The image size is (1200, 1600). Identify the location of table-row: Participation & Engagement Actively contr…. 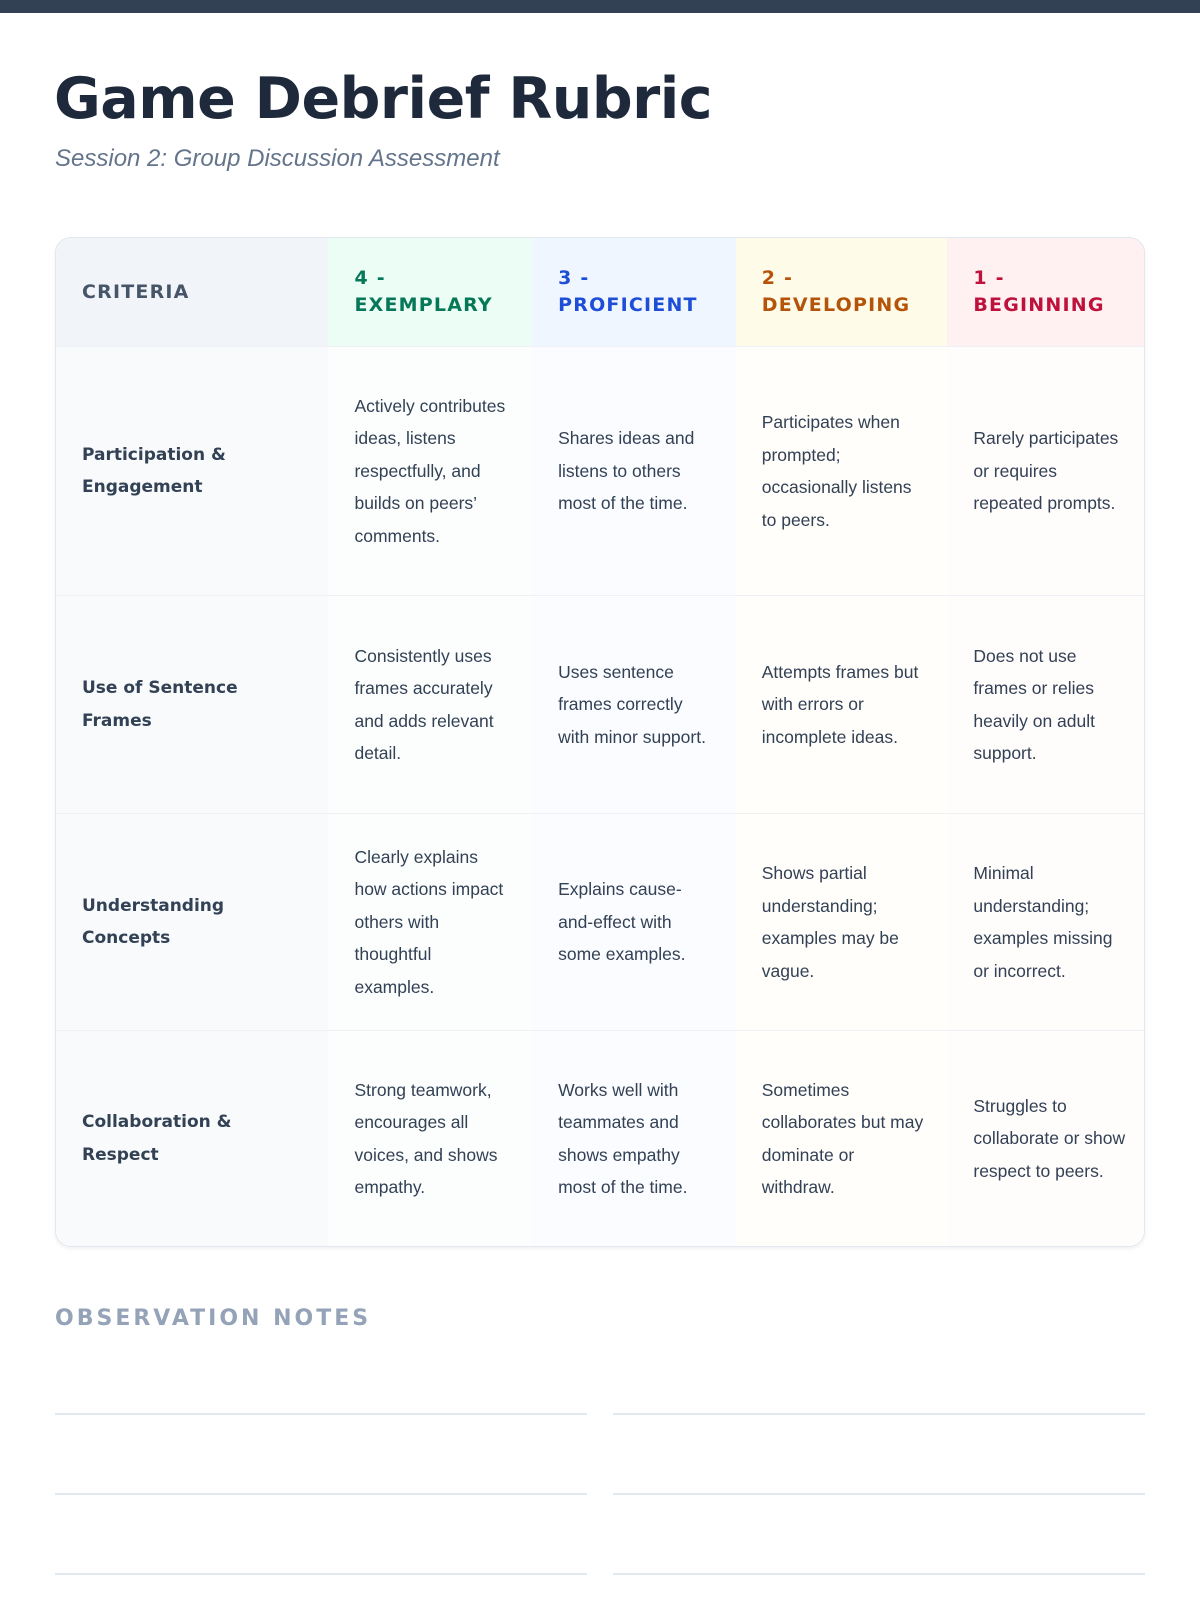
(600, 470).